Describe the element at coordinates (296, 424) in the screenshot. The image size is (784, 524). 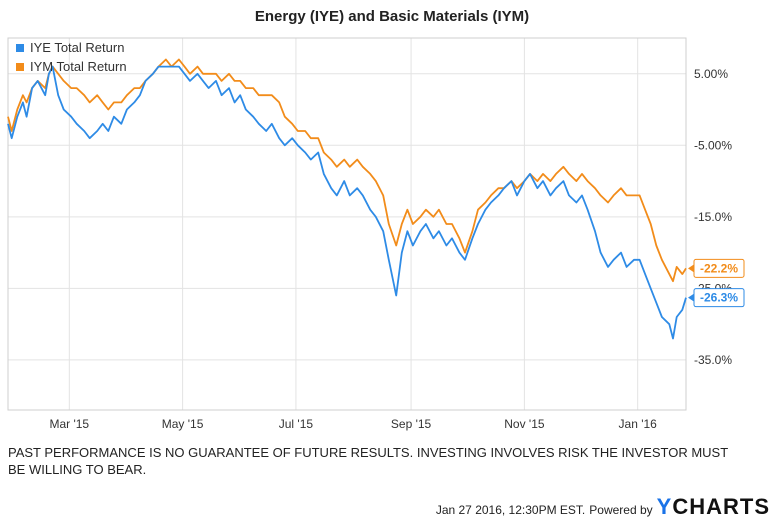
I see `x-tick-label: Jul '15` at that location.